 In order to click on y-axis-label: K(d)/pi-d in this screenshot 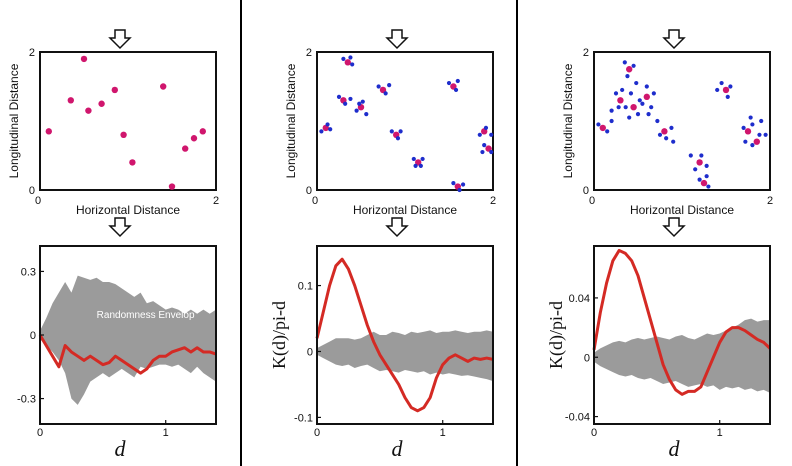, I will do `click(279, 335)`.